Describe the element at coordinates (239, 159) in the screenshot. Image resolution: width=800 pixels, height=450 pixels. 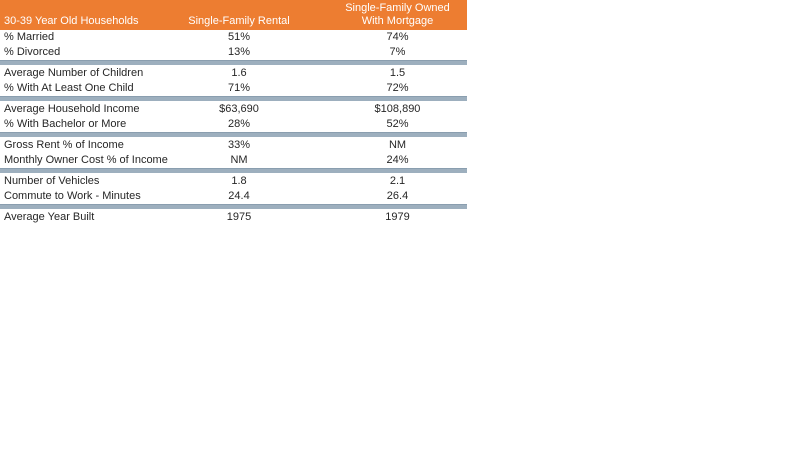
I see `rental-value: NM` at that location.